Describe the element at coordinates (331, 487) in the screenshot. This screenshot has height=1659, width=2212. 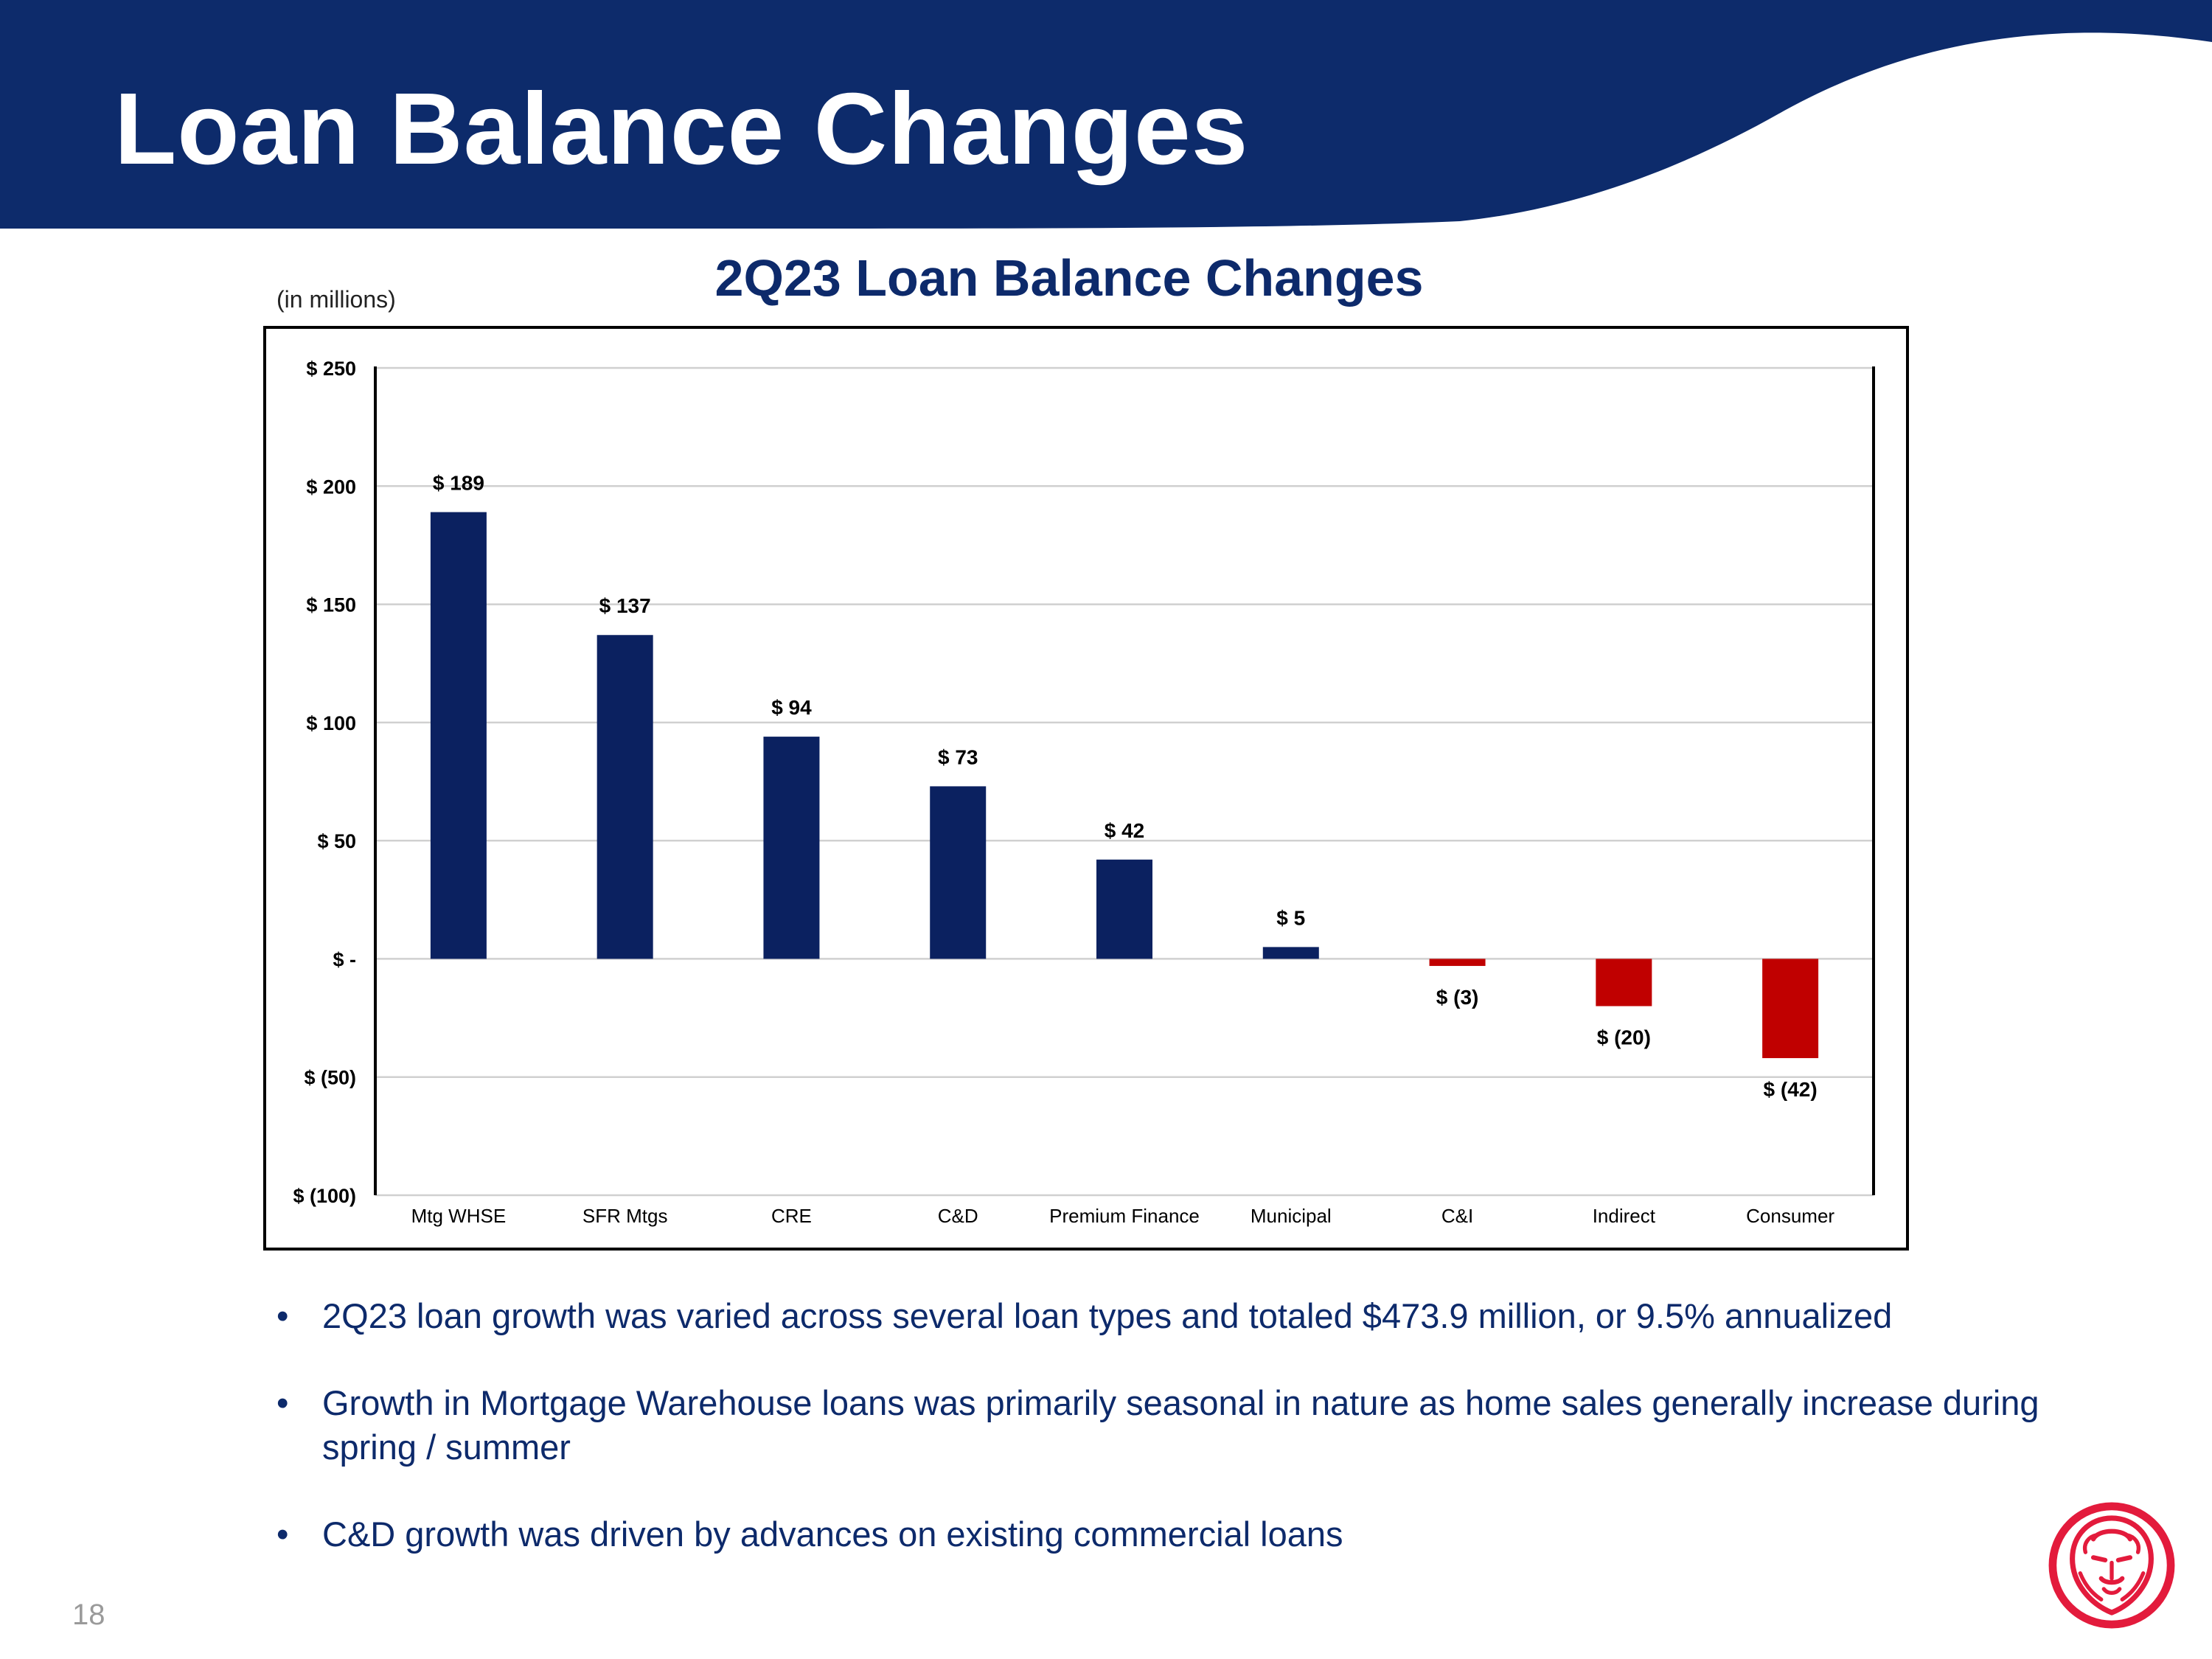
I see `y-tick-label: $ 200` at that location.